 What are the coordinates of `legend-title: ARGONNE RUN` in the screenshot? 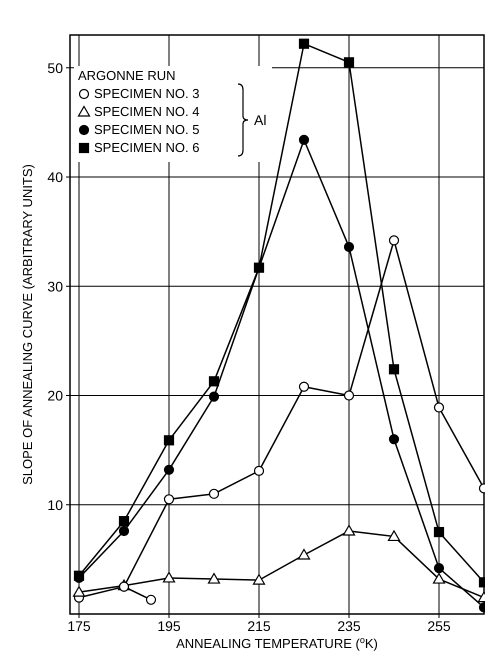 It's located at (127, 75).